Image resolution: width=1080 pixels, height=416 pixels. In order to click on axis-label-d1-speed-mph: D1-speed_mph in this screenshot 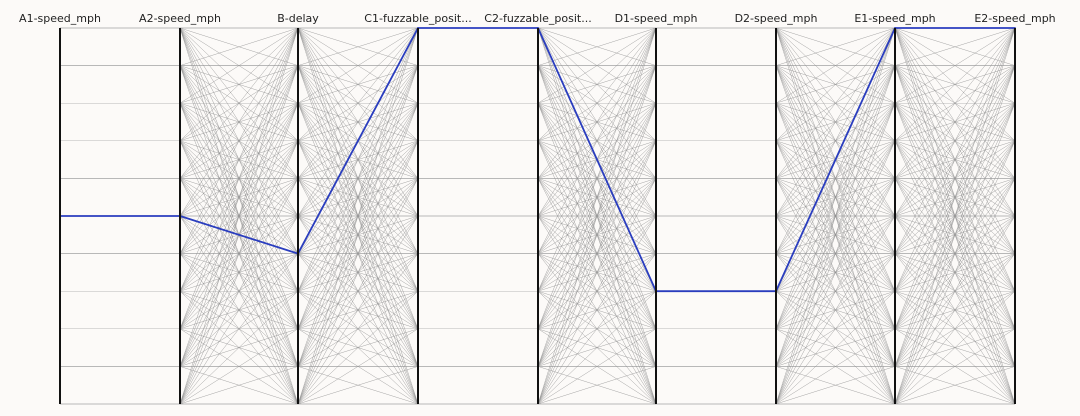, I will do `click(656, 18)`.